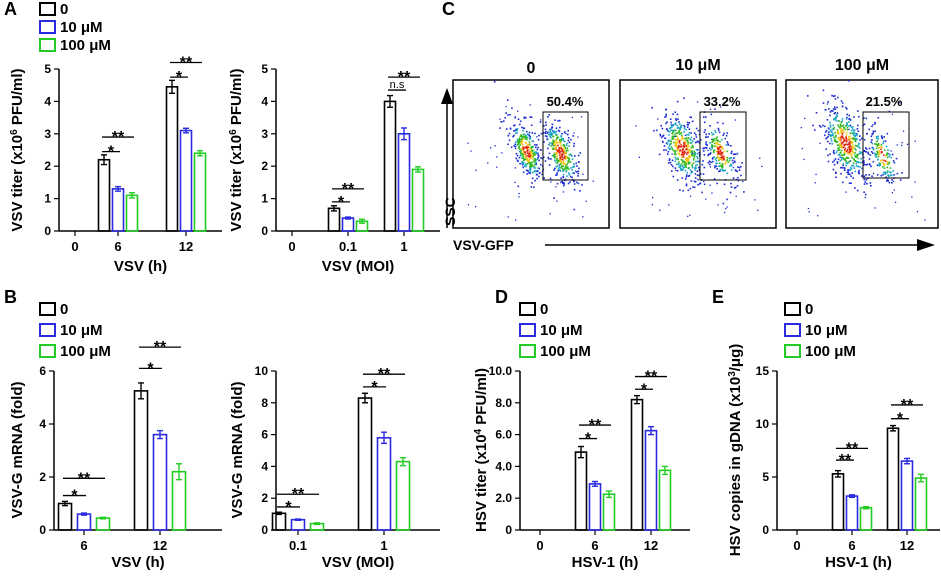 Image resolution: width=941 pixels, height=580 pixels. Describe the element at coordinates (763, 424) in the screenshot. I see `y-tick-label: 10` at that location.